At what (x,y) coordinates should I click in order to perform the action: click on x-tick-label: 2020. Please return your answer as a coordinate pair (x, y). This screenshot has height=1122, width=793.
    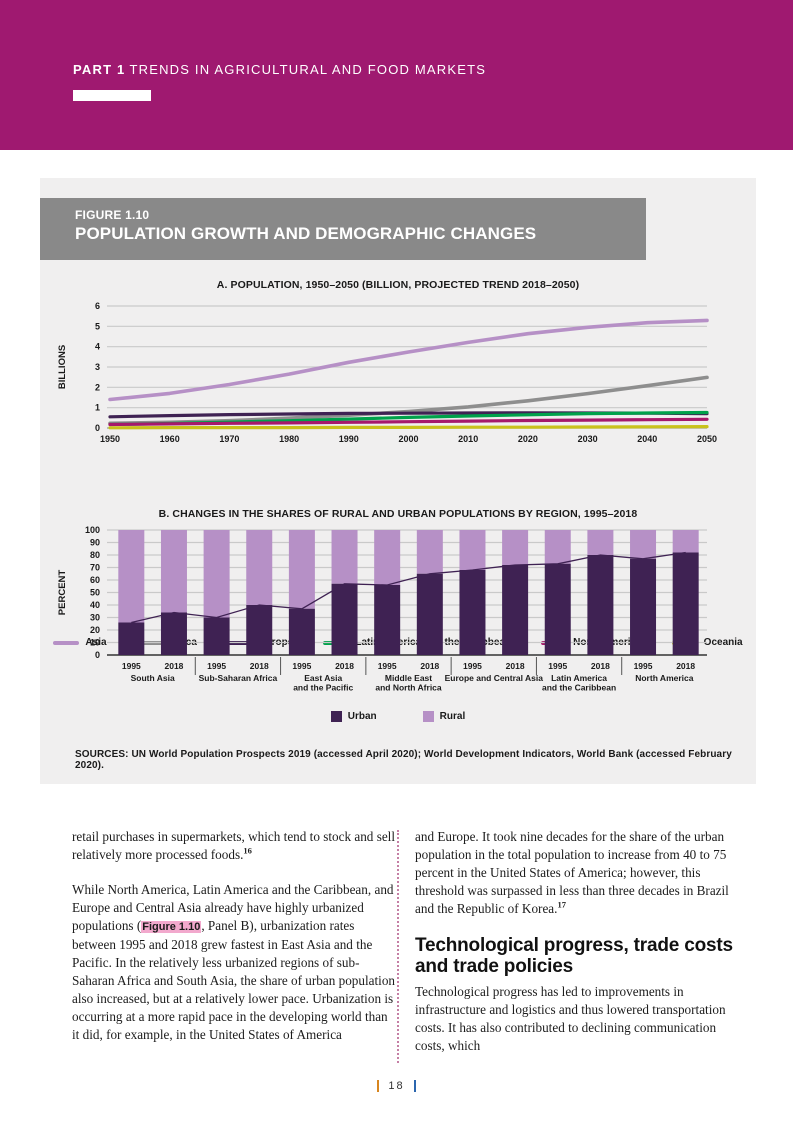
    Looking at the image, I should click on (528, 439).